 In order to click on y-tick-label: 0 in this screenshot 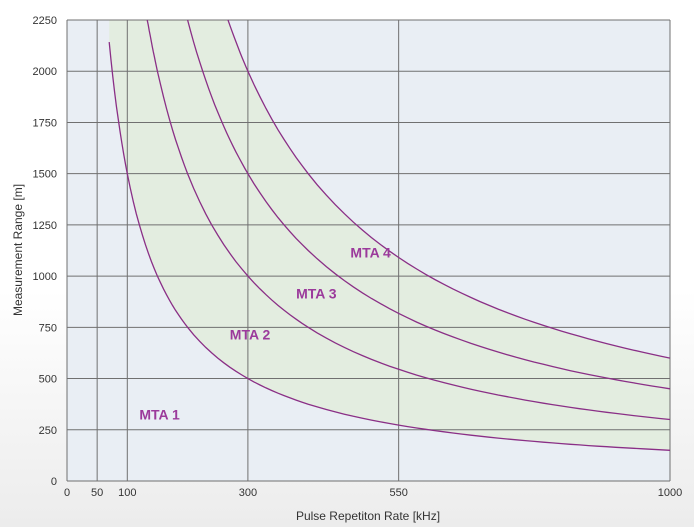, I will do `click(54, 482)`.